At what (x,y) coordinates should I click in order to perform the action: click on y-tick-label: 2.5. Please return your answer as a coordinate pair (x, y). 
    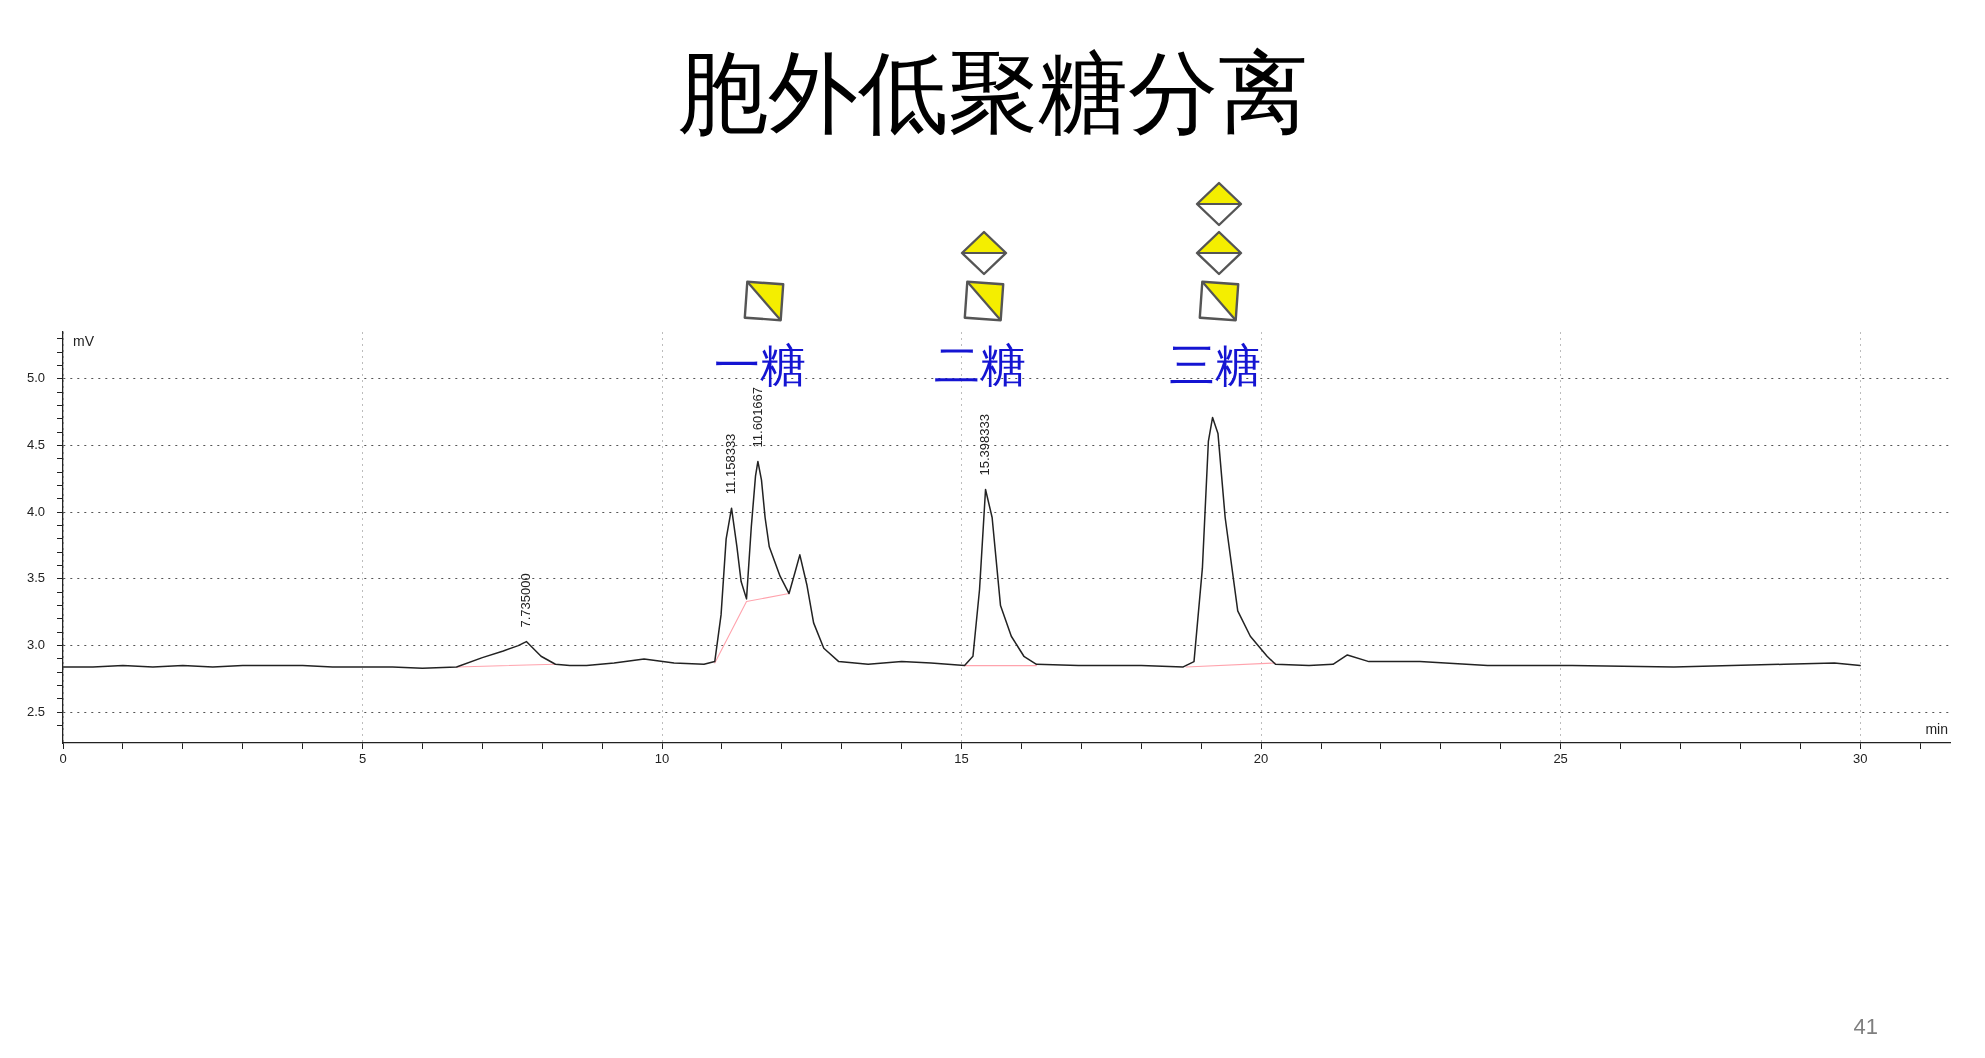
    Looking at the image, I should click on (35, 711).